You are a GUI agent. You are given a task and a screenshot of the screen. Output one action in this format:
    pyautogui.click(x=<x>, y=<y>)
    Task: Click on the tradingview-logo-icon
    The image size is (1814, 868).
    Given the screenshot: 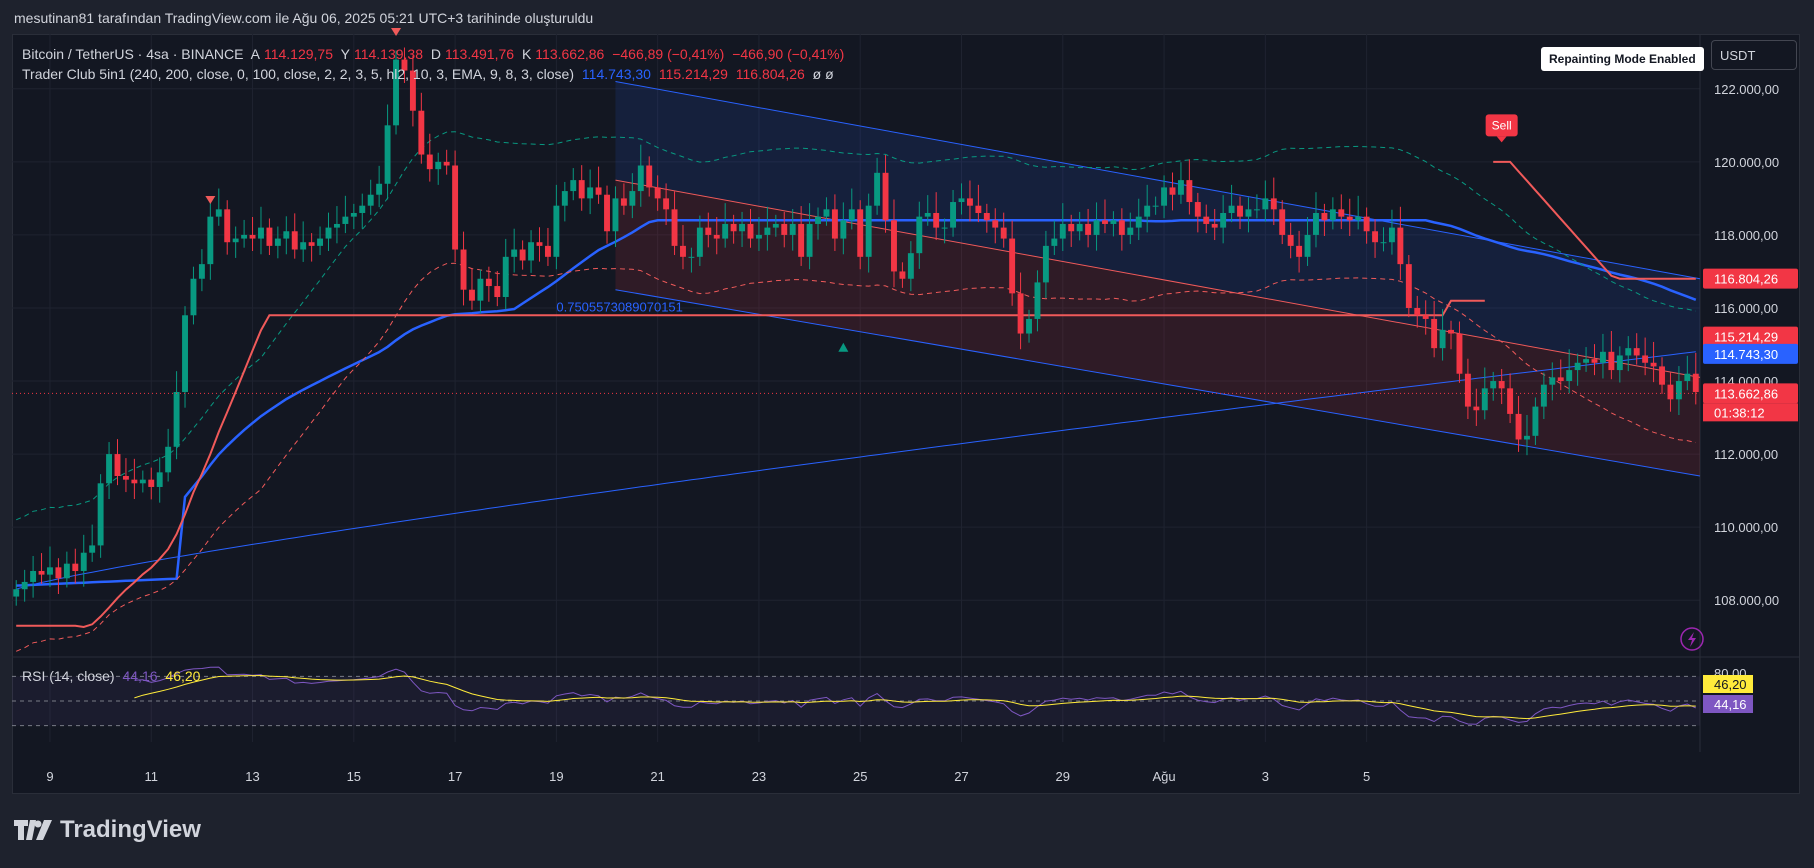 What is the action you would take?
    pyautogui.click(x=33, y=830)
    